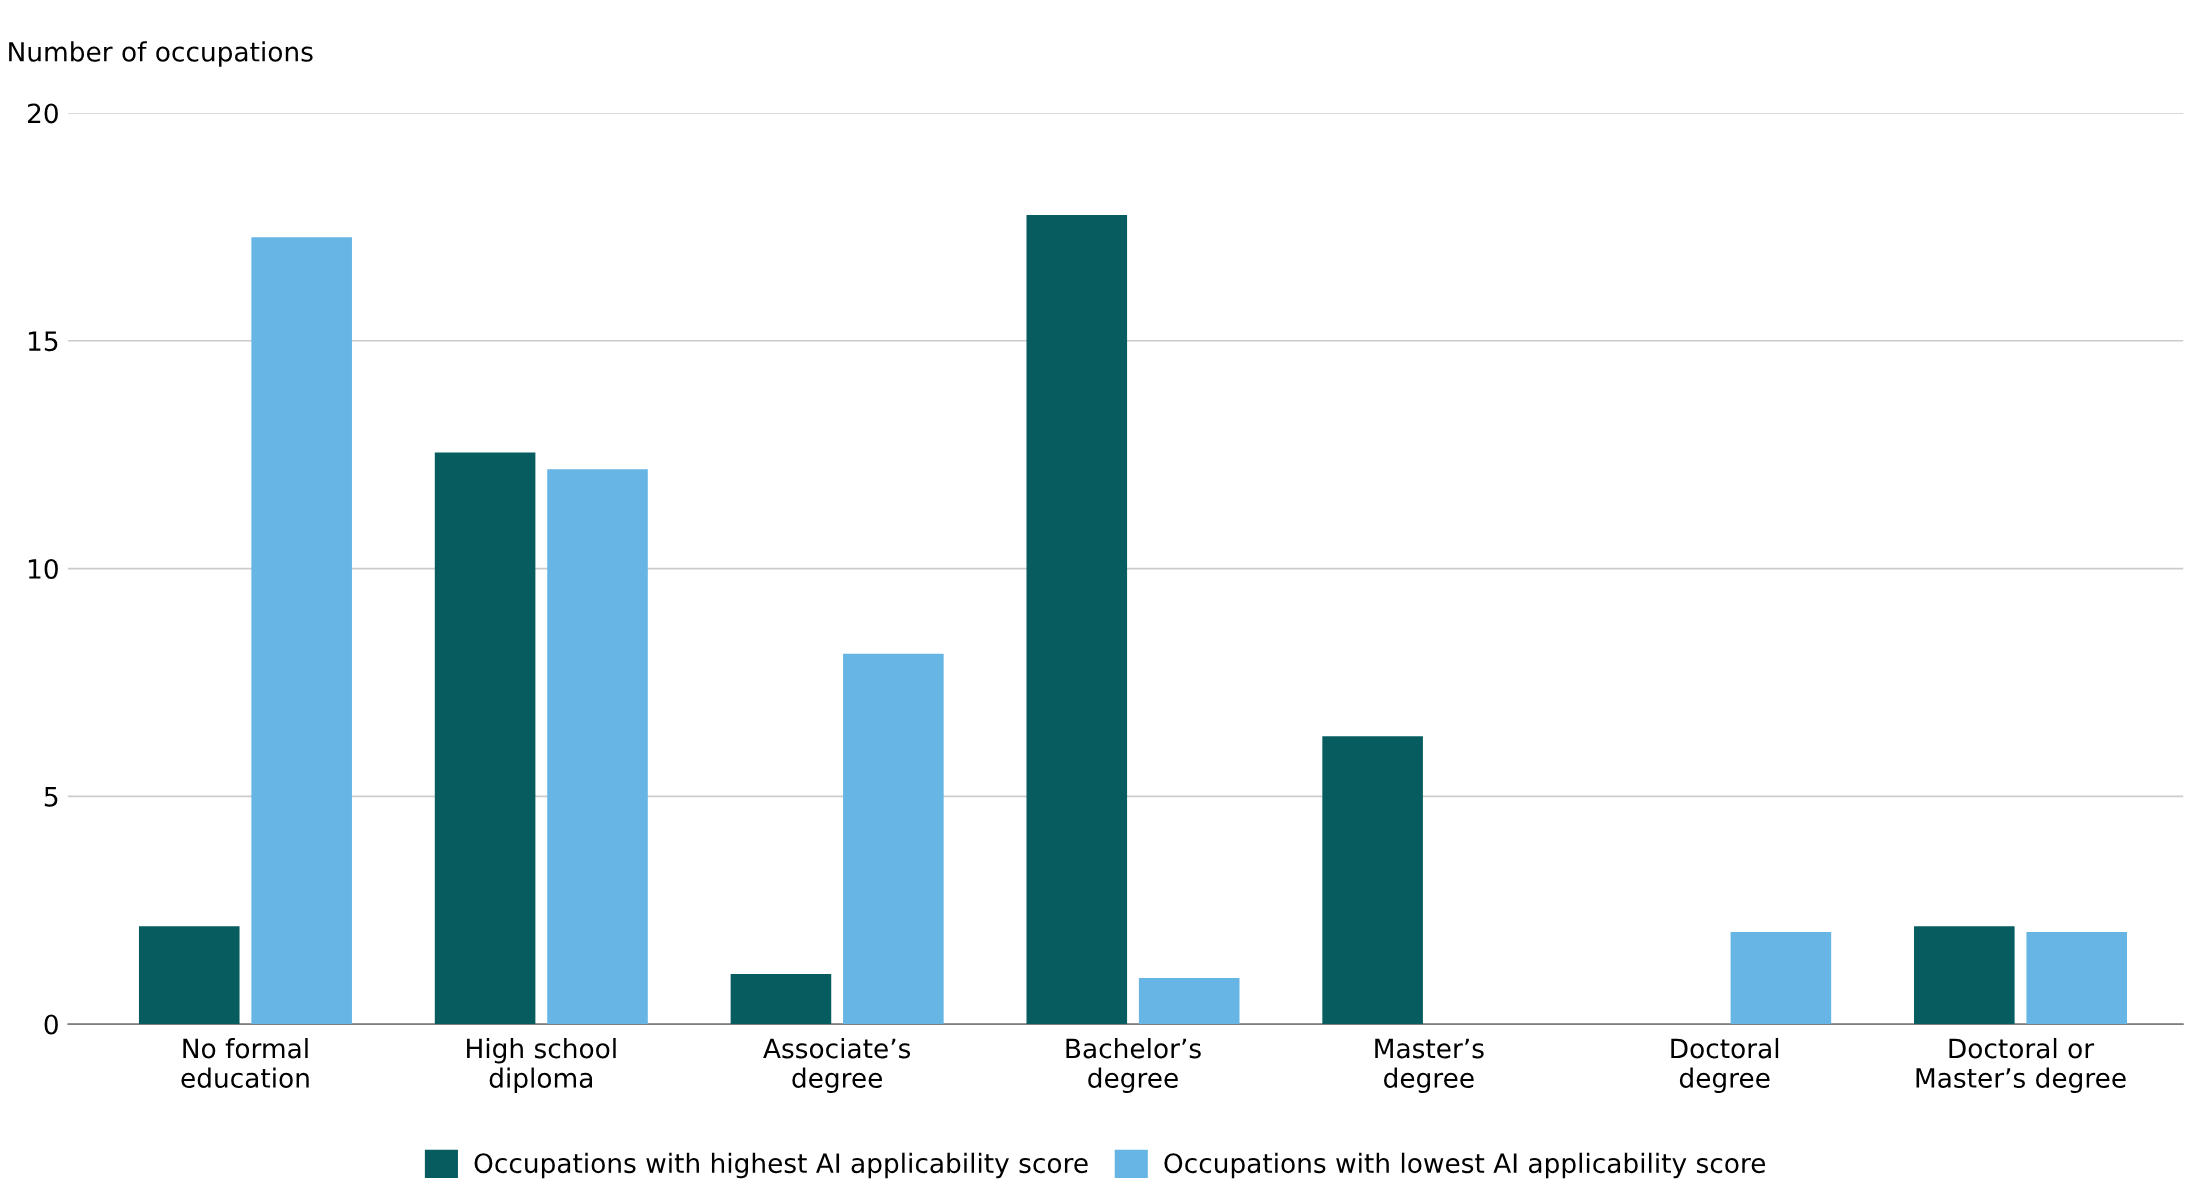 This screenshot has height=1202, width=2192. What do you see at coordinates (541, 1065) in the screenshot?
I see `x-tick-label: High school diploma` at bounding box center [541, 1065].